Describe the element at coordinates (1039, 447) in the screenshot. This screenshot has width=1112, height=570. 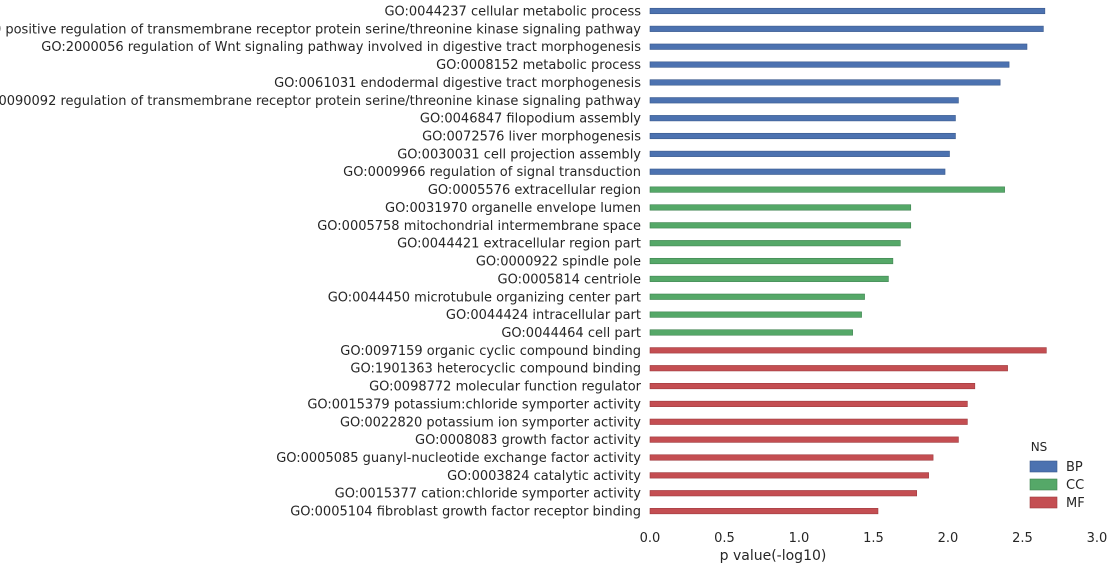
I see `legend-title: NS` at that location.